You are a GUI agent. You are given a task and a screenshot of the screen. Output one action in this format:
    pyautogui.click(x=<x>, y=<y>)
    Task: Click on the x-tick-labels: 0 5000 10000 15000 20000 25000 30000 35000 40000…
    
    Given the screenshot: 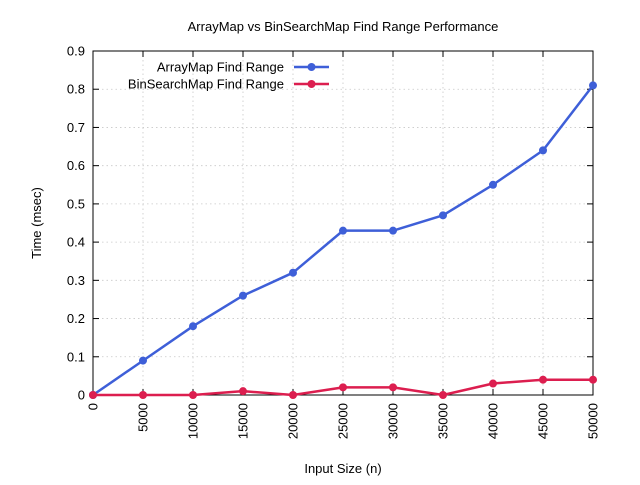 What is the action you would take?
    pyautogui.click(x=343, y=421)
    